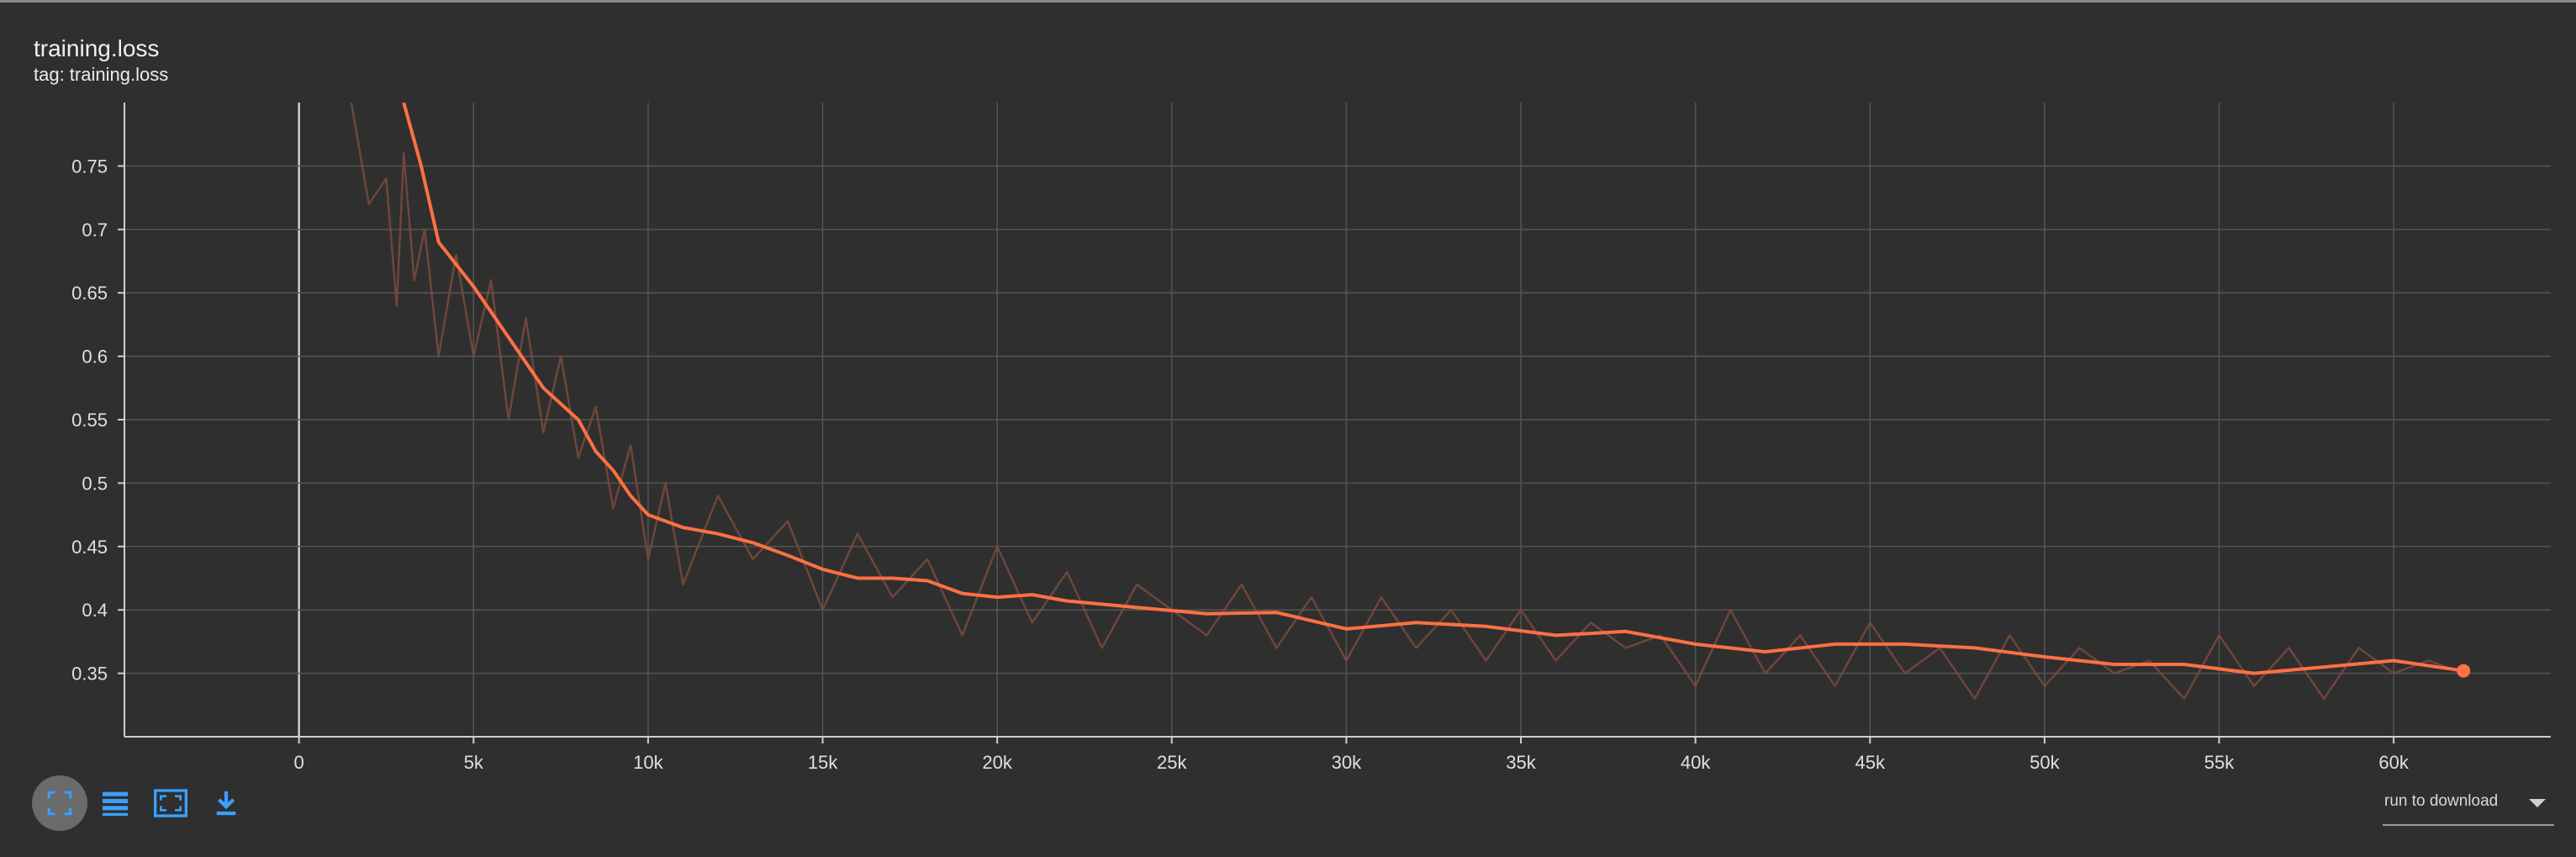  I want to click on x-tick-label: 45k, so click(1871, 762).